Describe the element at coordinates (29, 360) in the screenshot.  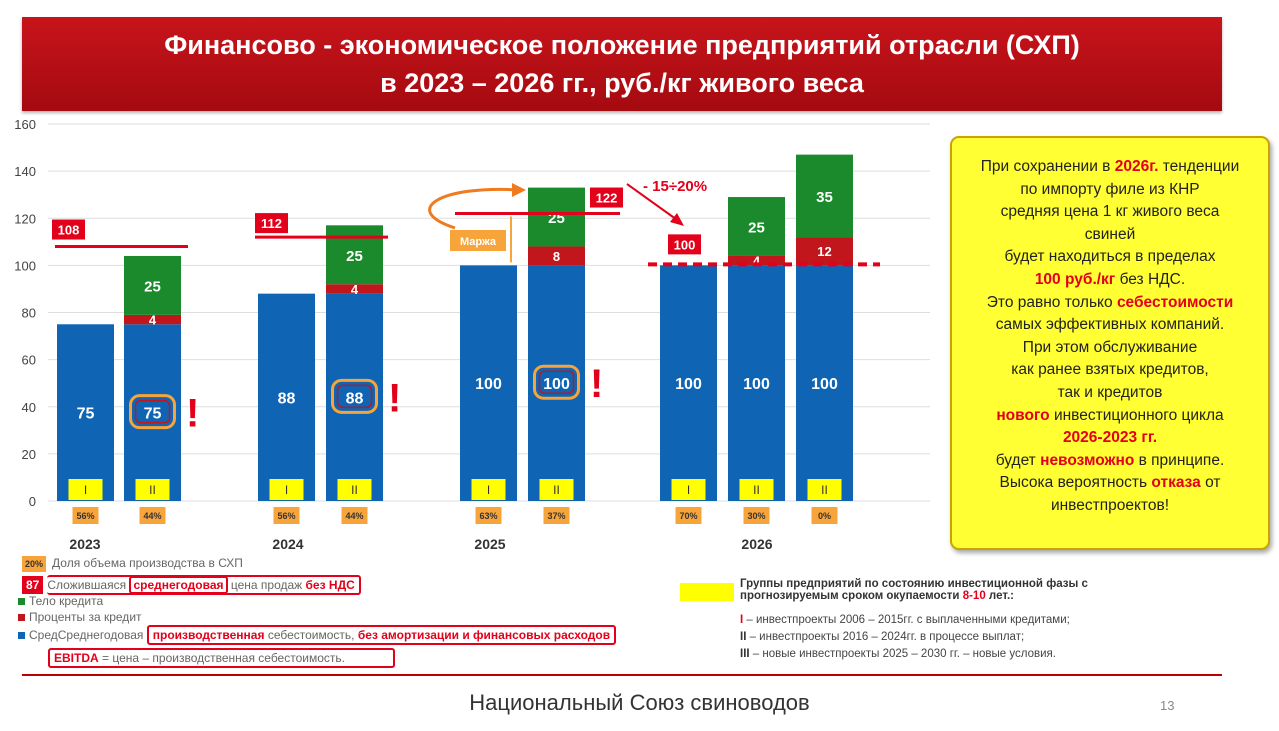
I see `y-tick-label: 60` at that location.